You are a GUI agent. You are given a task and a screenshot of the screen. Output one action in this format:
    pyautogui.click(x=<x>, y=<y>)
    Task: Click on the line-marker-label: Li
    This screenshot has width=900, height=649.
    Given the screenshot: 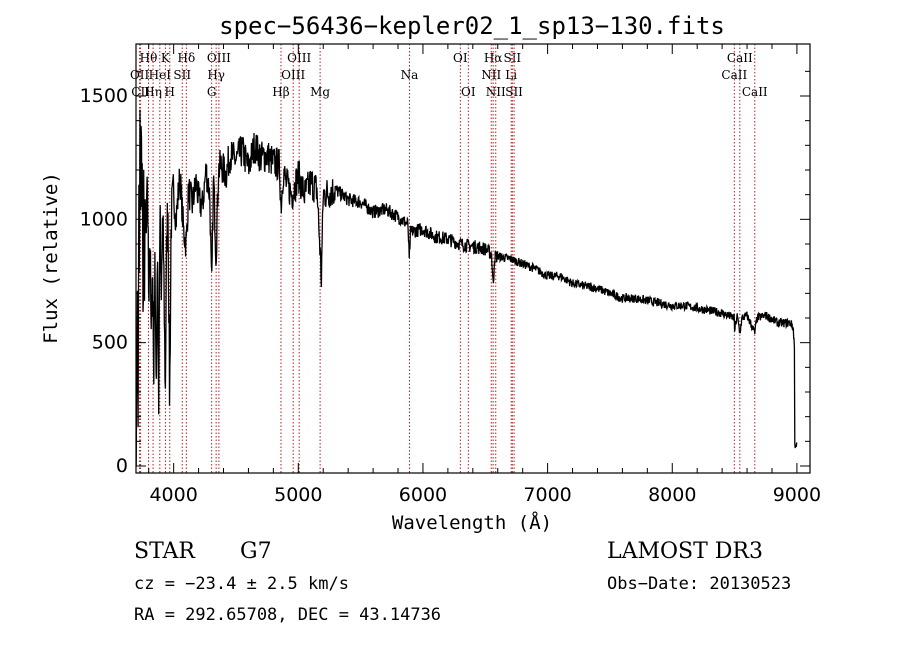 What is the action you would take?
    pyautogui.click(x=511, y=75)
    